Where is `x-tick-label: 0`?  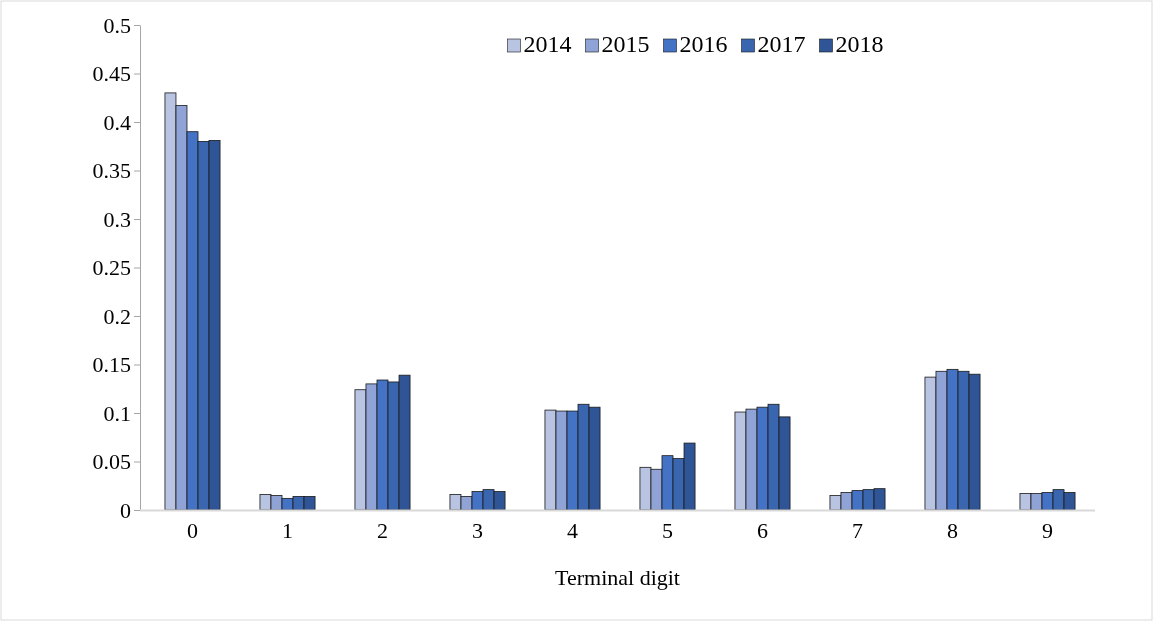
x-tick-label: 0 is located at coordinates (192, 530).